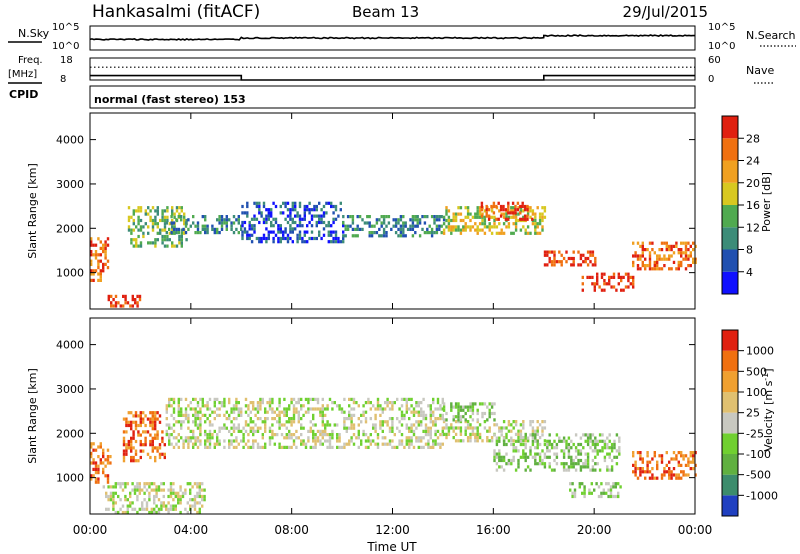 This screenshot has height=554, width=800. Describe the element at coordinates (768, 409) in the screenshot. I see `velocity-colorbar-title: Velocity [m s-1]` at that location.